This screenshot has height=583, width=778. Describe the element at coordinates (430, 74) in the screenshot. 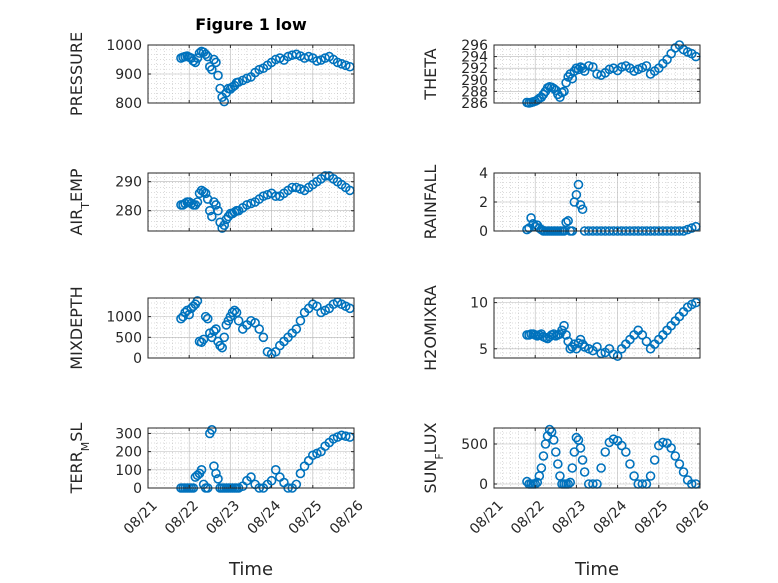

I see `y-axis-label: THETA` at that location.